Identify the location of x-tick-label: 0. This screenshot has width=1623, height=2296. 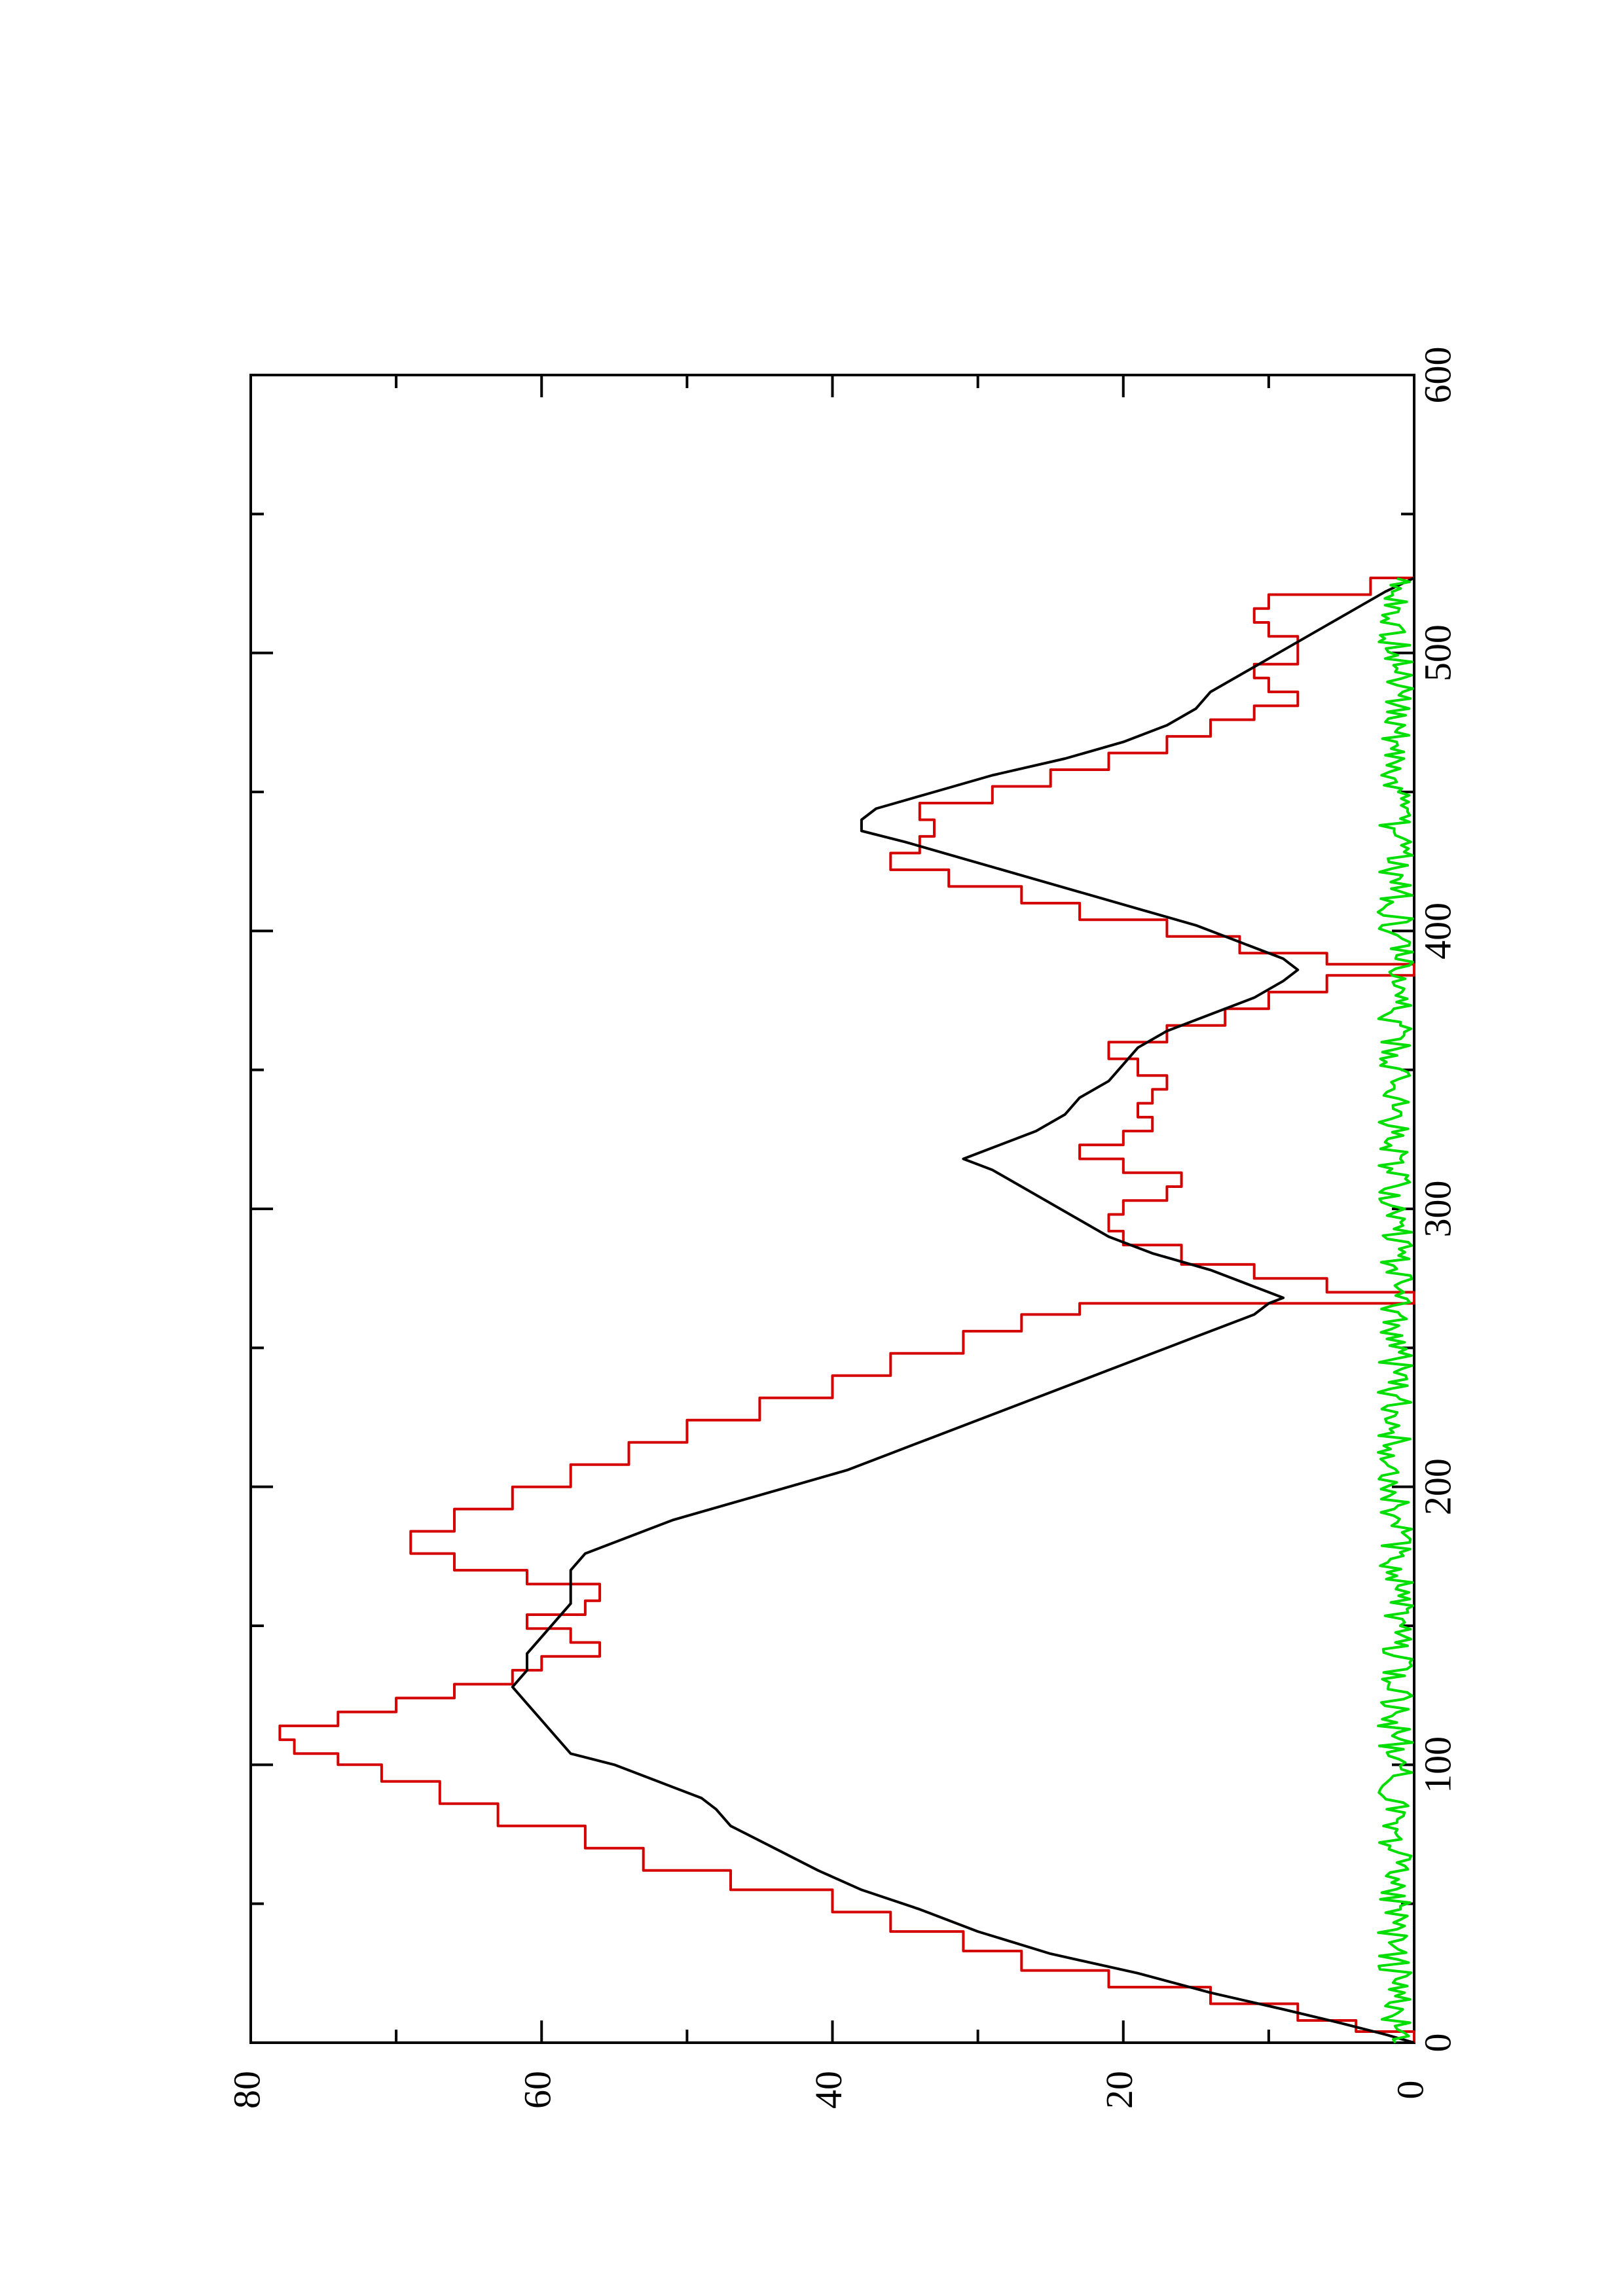
(1437, 2043).